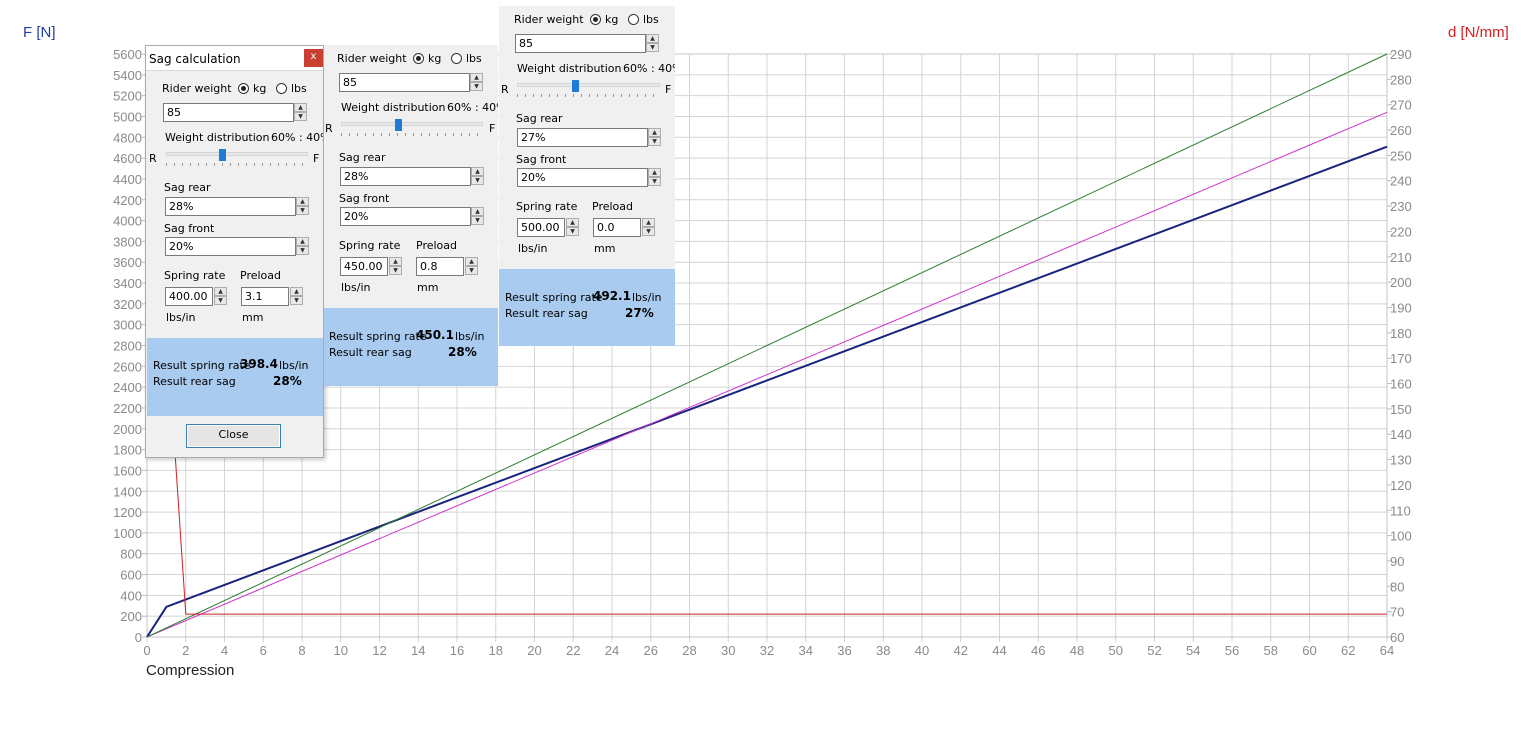 The image size is (1521, 730). What do you see at coordinates (127, 387) in the screenshot?
I see `y-left-tick-label: 2400` at bounding box center [127, 387].